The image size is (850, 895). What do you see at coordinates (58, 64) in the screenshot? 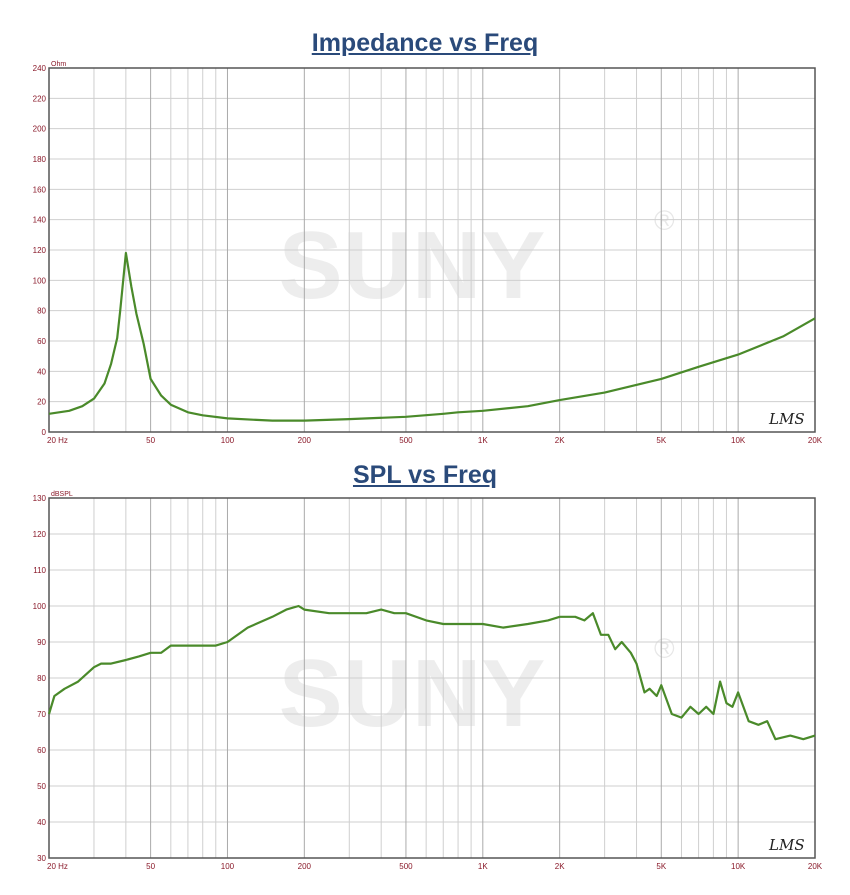
I see `y-unit-label: Ohm` at bounding box center [58, 64].